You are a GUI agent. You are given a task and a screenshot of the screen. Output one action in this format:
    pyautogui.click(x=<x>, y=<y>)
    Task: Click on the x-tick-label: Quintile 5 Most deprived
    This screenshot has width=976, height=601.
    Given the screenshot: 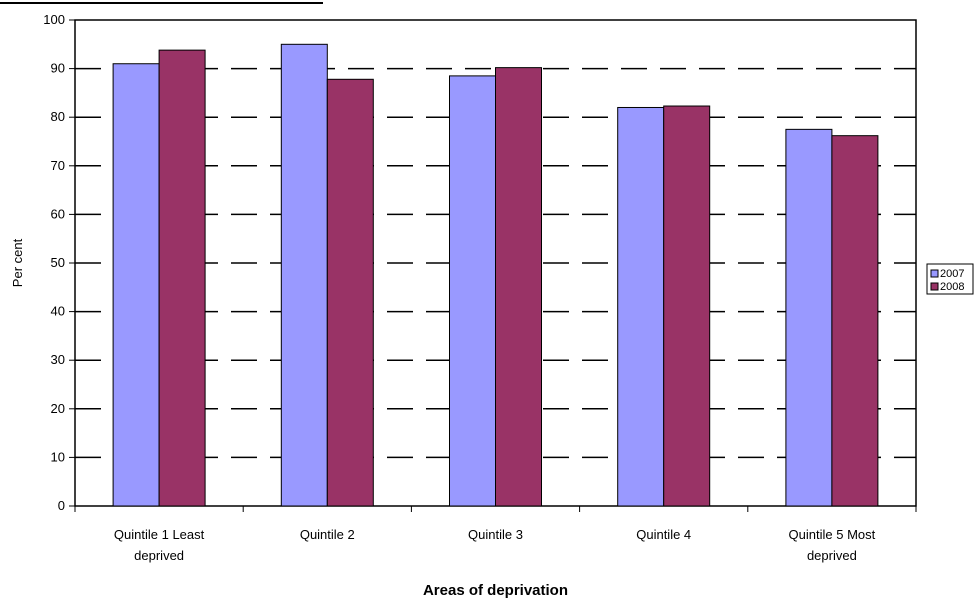 What is the action you would take?
    pyautogui.click(x=832, y=545)
    